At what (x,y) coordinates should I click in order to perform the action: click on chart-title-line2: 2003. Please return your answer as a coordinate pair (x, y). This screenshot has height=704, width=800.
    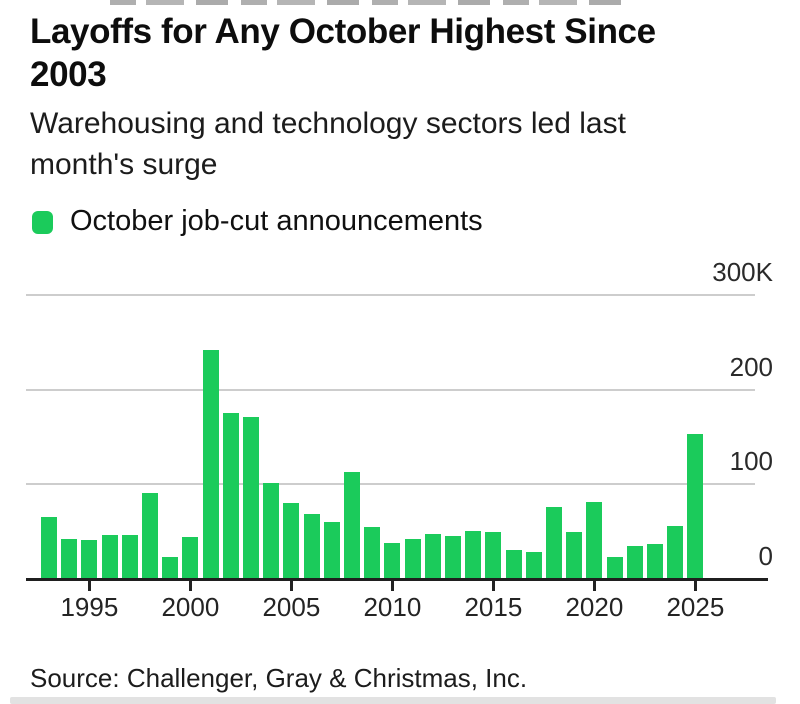
    Looking at the image, I should click on (68, 74).